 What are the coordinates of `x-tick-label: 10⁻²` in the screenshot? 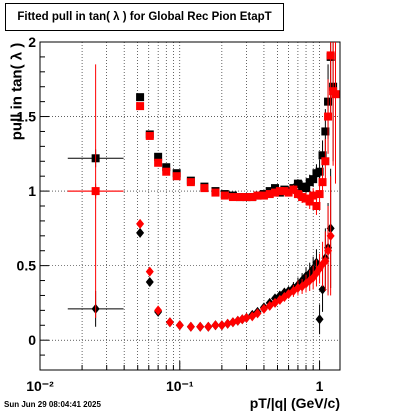 It's located at (40, 386).